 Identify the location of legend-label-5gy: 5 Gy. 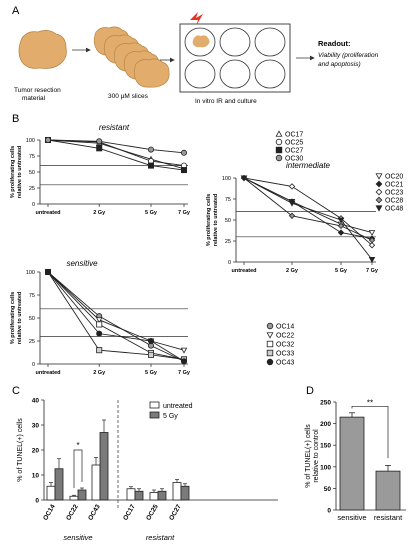
(170, 416).